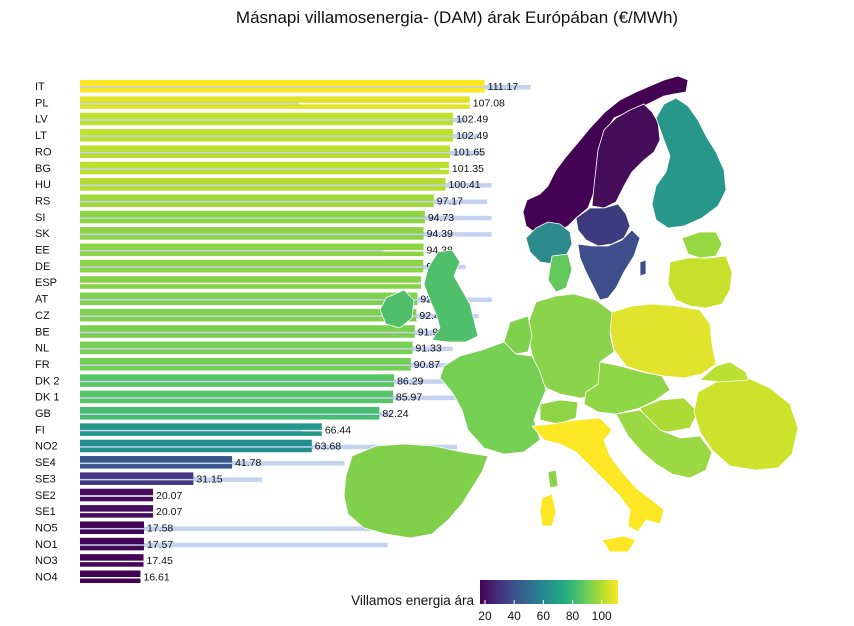  Describe the element at coordinates (603, 225) in the screenshot. I see `map-sweden-se3` at that location.